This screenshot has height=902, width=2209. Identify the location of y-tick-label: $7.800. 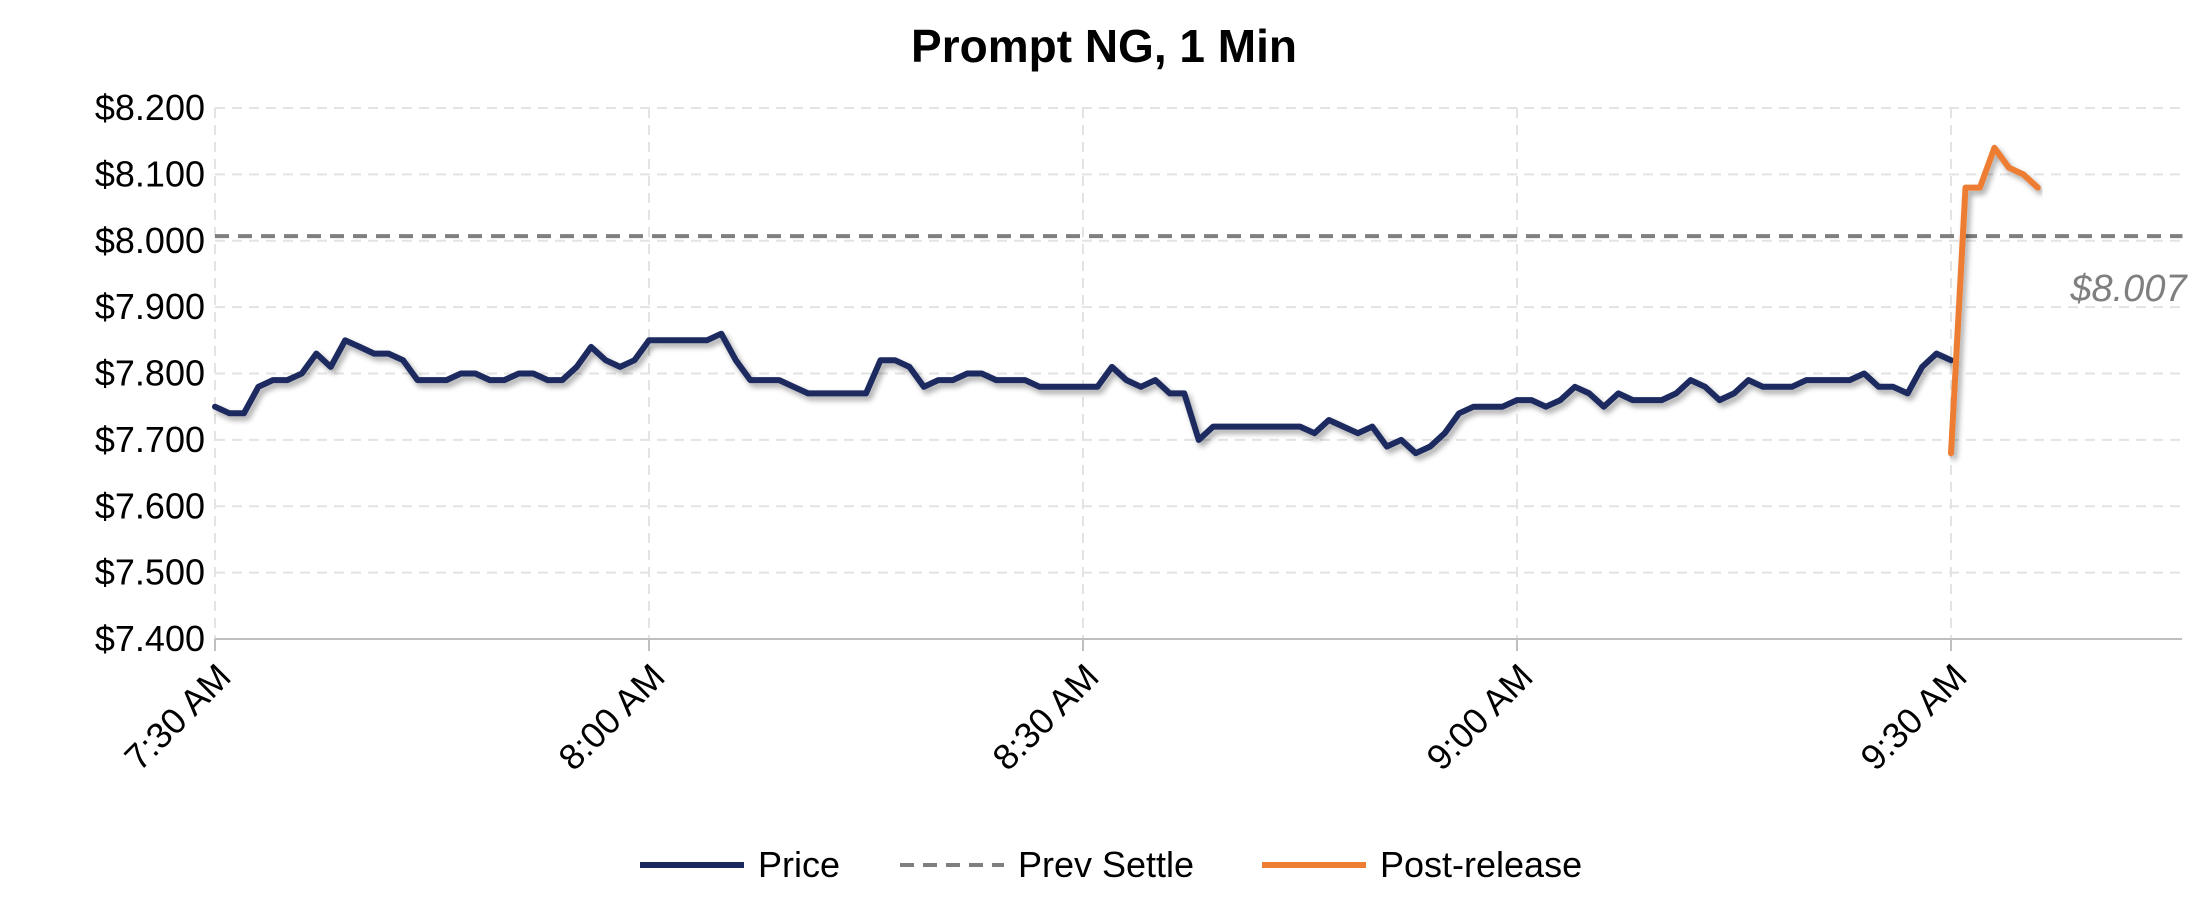
(150, 373).